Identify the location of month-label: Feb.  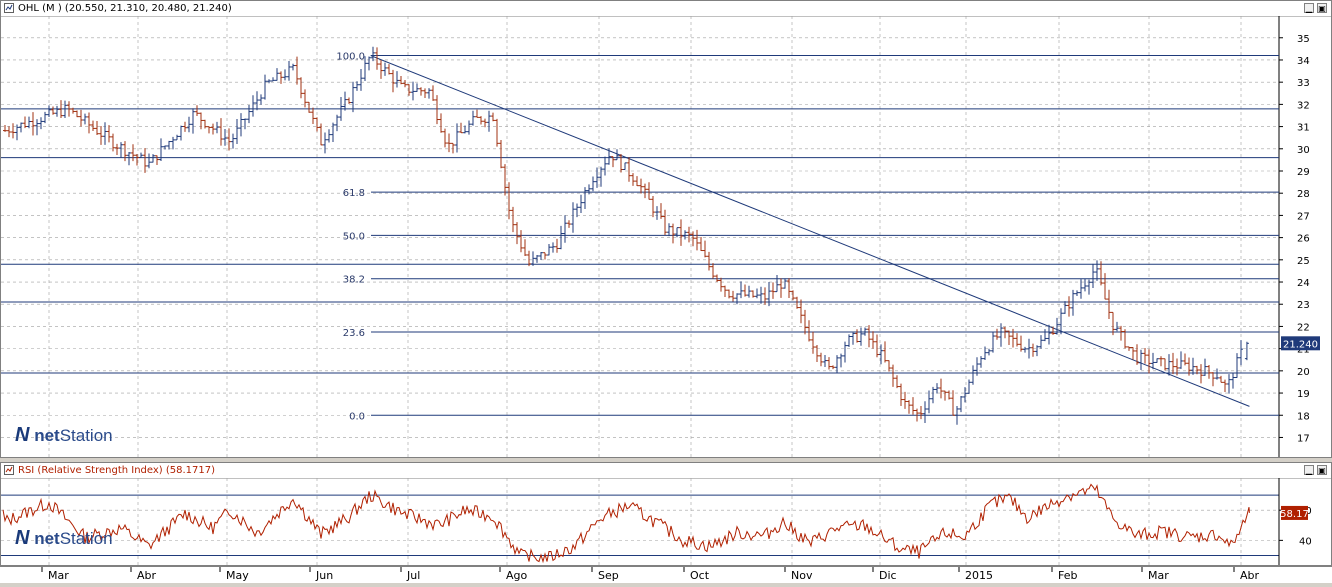
(1067, 575).